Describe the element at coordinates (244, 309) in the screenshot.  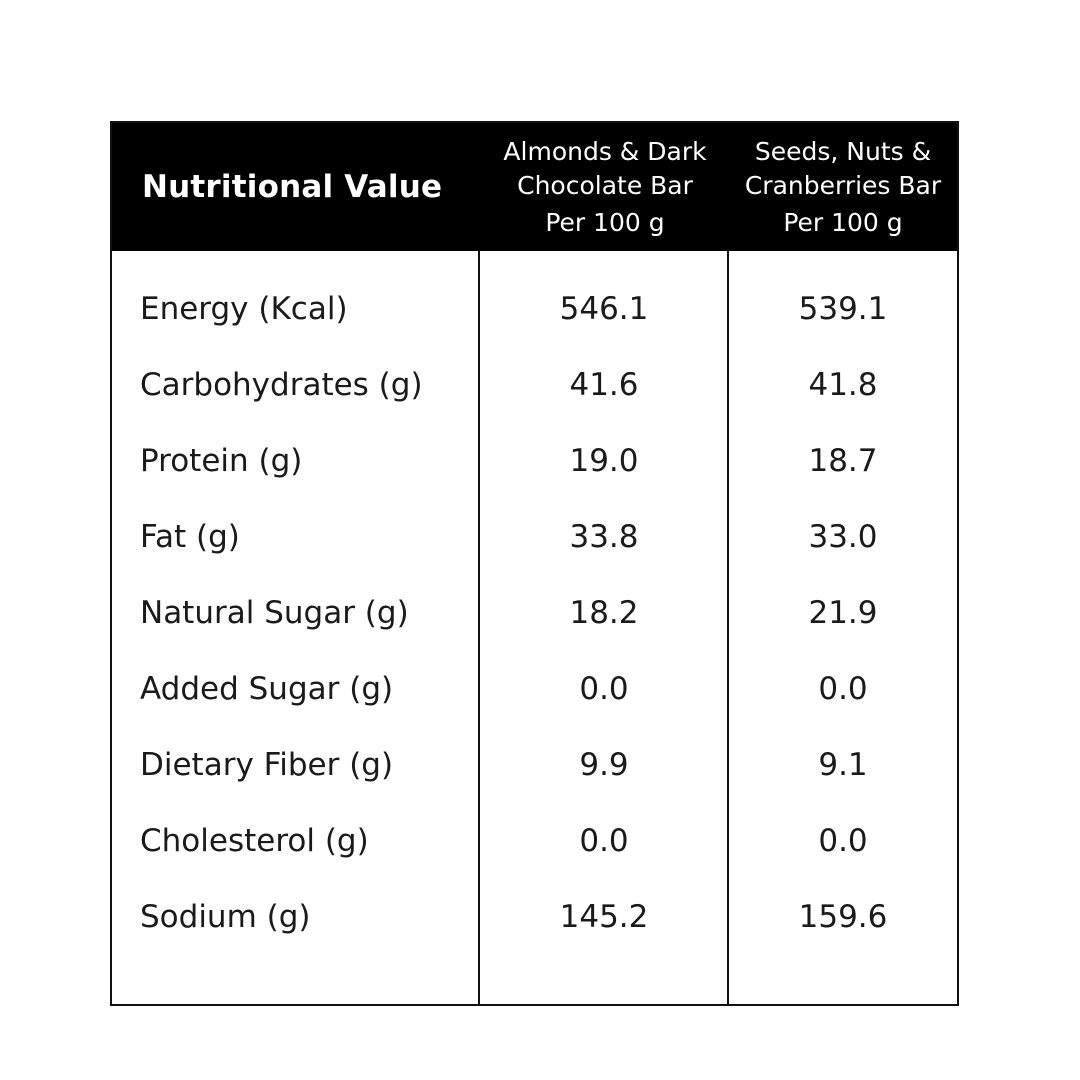
I see `row-label: Energy (Kcal)` at that location.